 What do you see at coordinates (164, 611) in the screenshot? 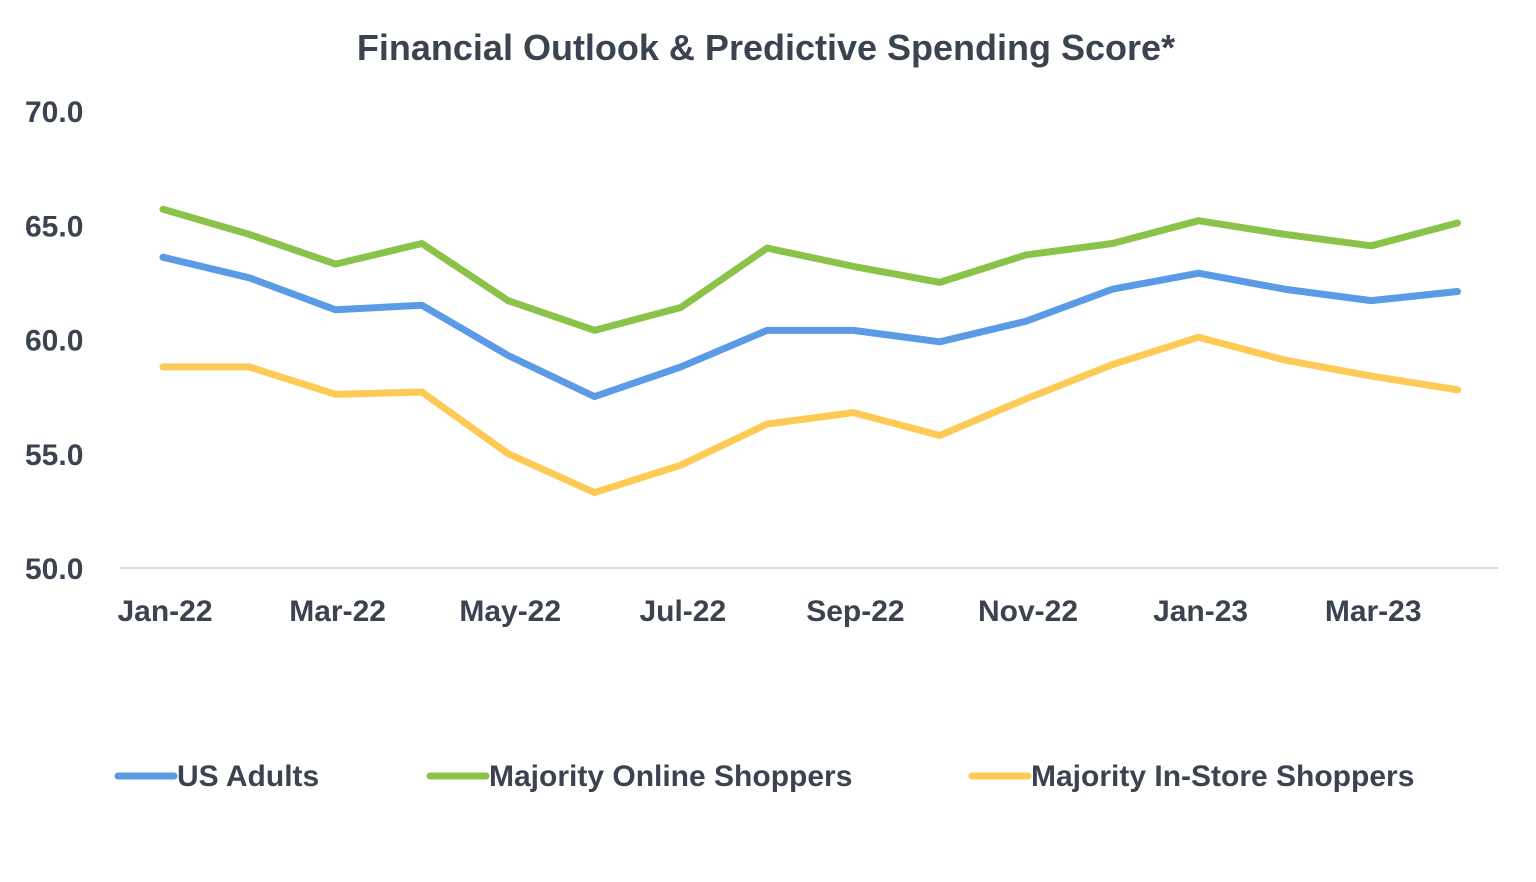
I see `x-tick-label: Jan-22` at bounding box center [164, 611].